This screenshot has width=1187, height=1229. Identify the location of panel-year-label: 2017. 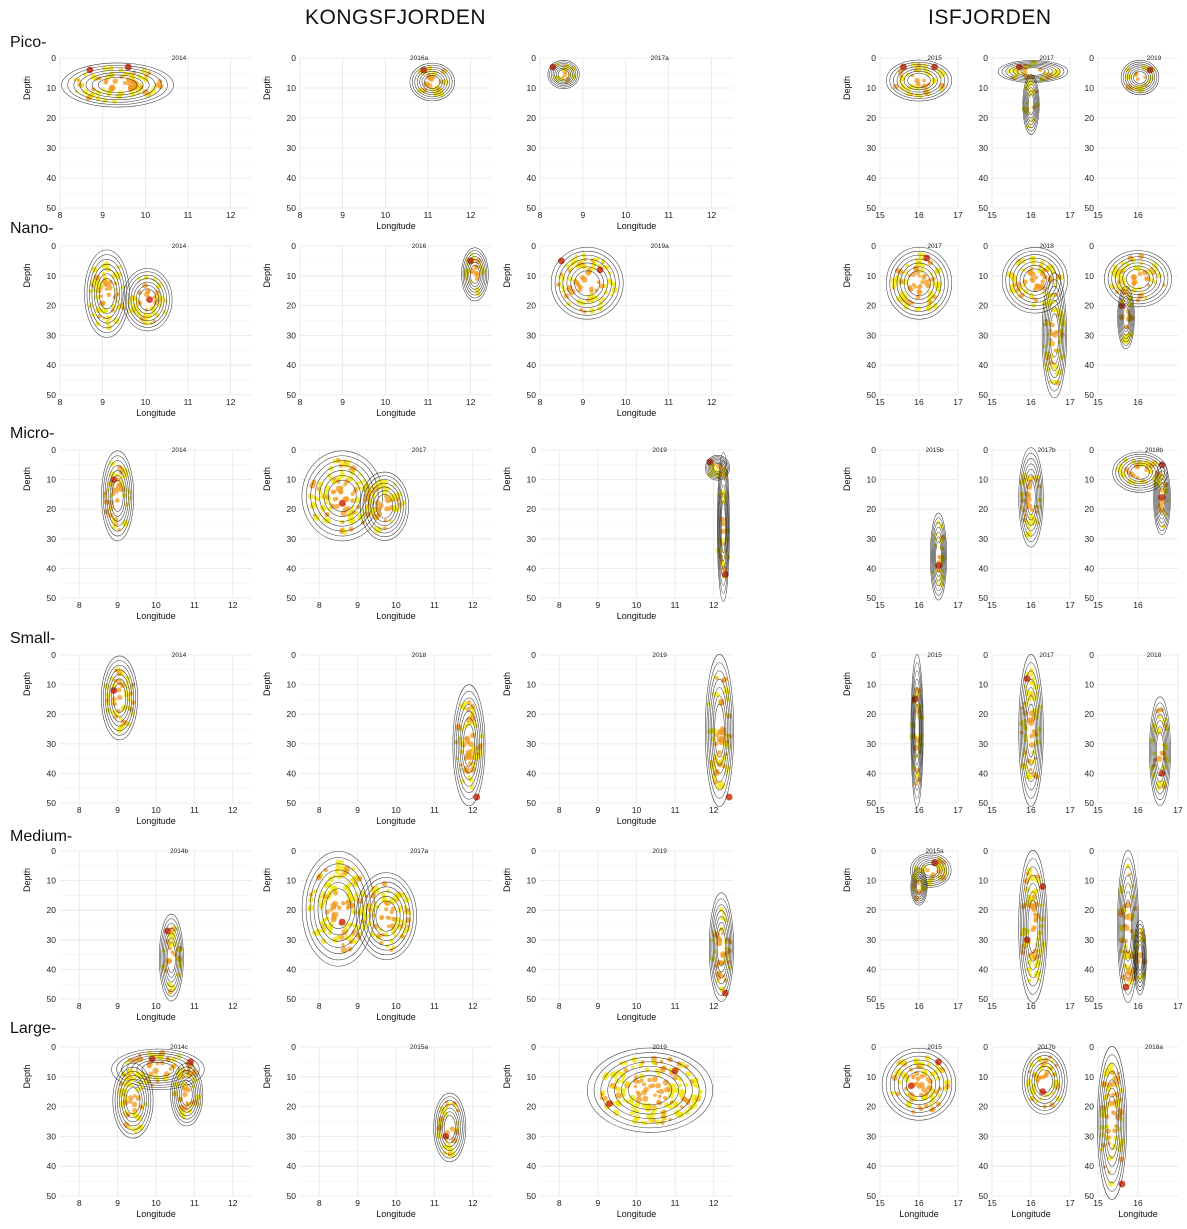
(419, 450).